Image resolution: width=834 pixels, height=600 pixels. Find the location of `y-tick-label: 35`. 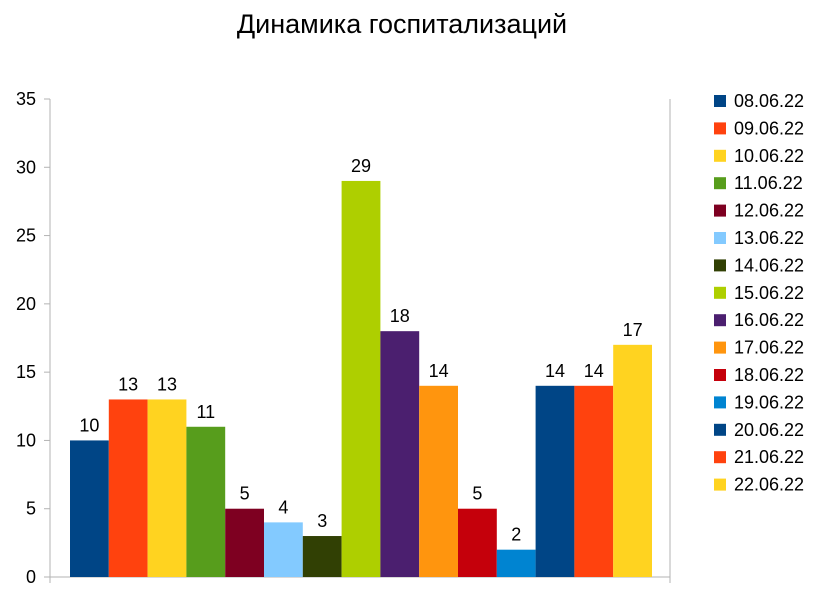

y-tick-label: 35 is located at coordinates (26, 99).